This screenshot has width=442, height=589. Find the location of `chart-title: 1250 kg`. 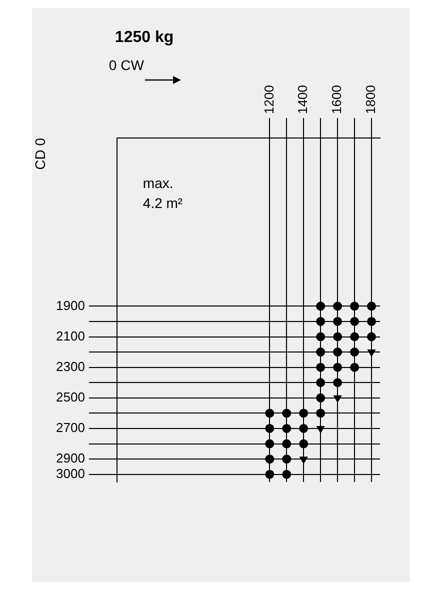

chart-title: 1250 kg is located at coordinates (144, 37).